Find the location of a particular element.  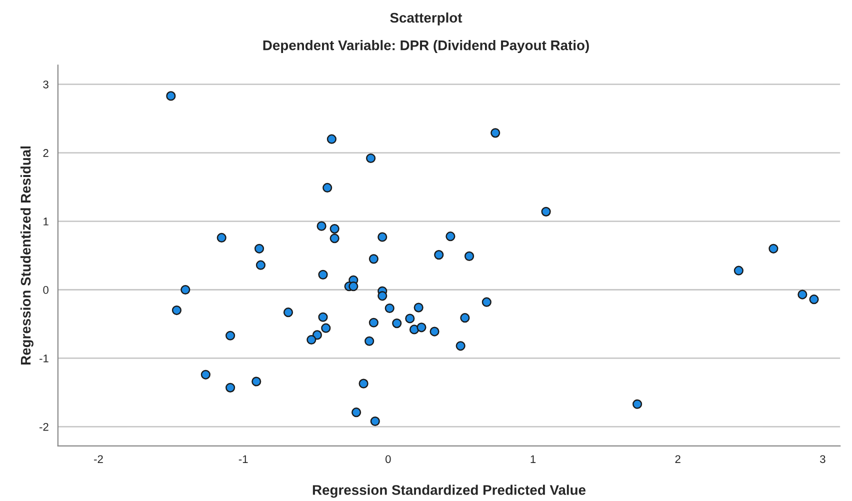

y-tick-label: -1 is located at coordinates (44, 358).